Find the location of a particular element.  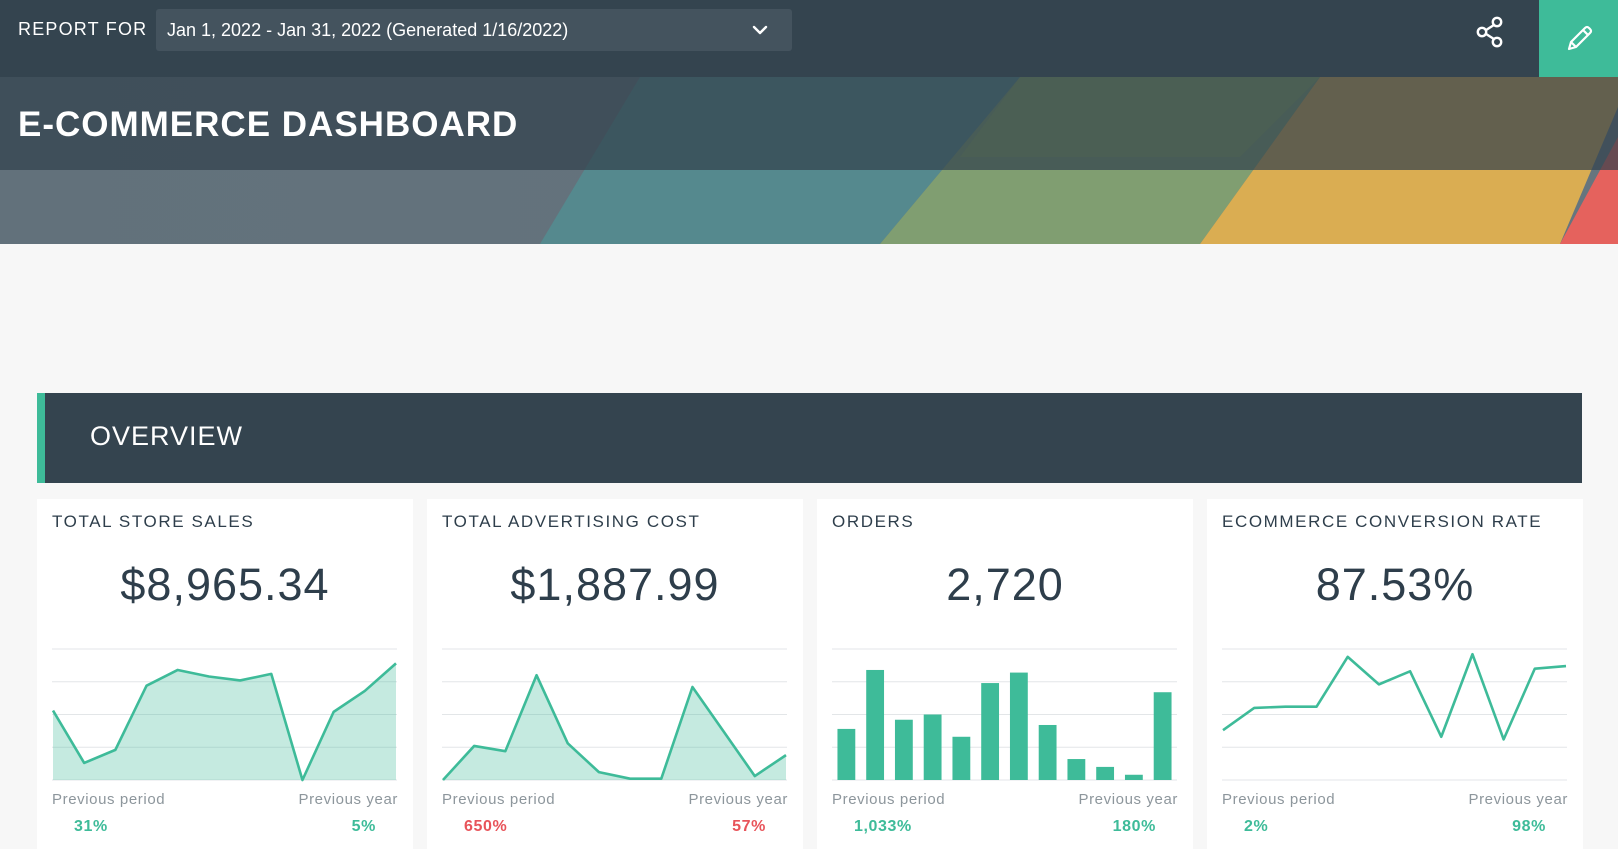

card-title: TOTAL STORE SALES is located at coordinates (153, 521).